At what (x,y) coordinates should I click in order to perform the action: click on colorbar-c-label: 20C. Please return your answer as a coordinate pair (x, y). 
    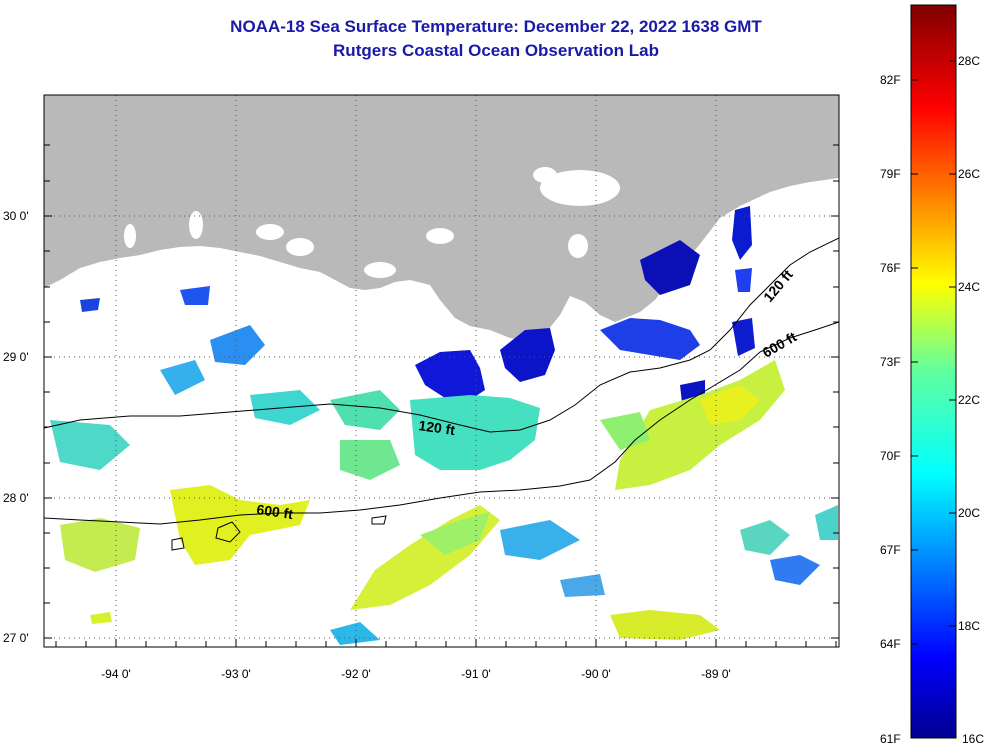
    Looking at the image, I should click on (969, 513).